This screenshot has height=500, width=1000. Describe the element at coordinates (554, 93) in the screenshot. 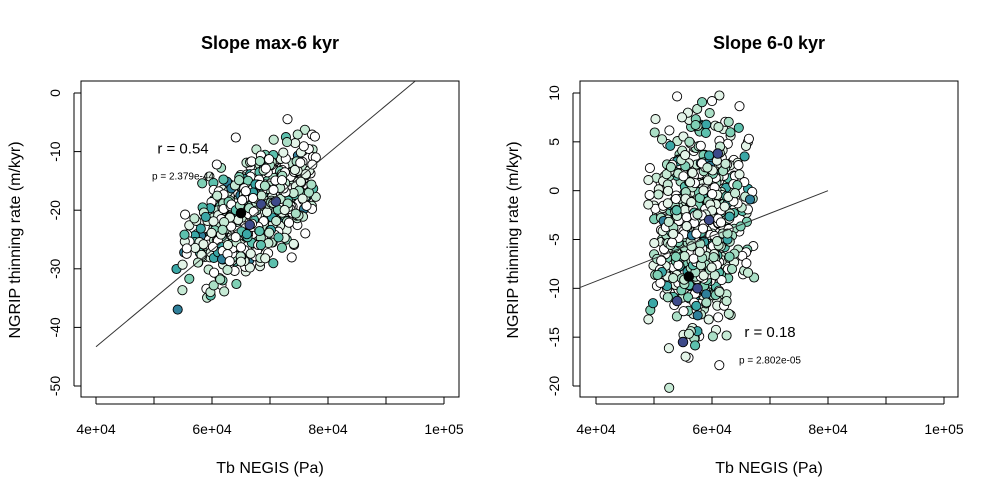

I see `panel-2-y-tick-label: 10` at that location.